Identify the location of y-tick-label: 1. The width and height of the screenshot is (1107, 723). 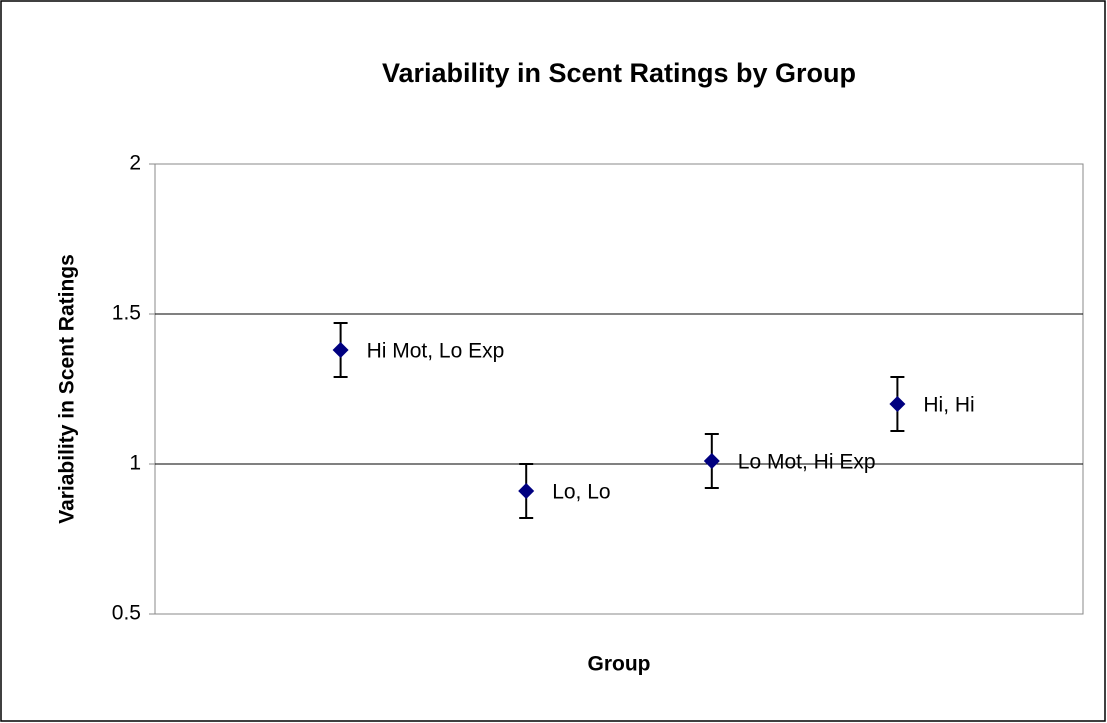
(135, 463).